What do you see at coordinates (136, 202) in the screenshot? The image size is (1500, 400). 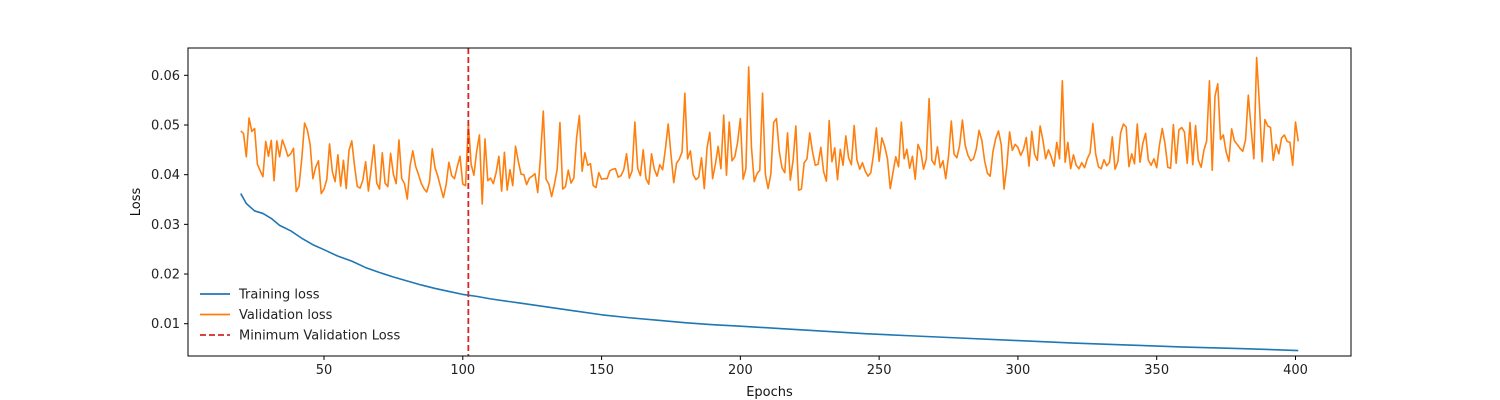 I see `y-axis-label: Loss` at bounding box center [136, 202].